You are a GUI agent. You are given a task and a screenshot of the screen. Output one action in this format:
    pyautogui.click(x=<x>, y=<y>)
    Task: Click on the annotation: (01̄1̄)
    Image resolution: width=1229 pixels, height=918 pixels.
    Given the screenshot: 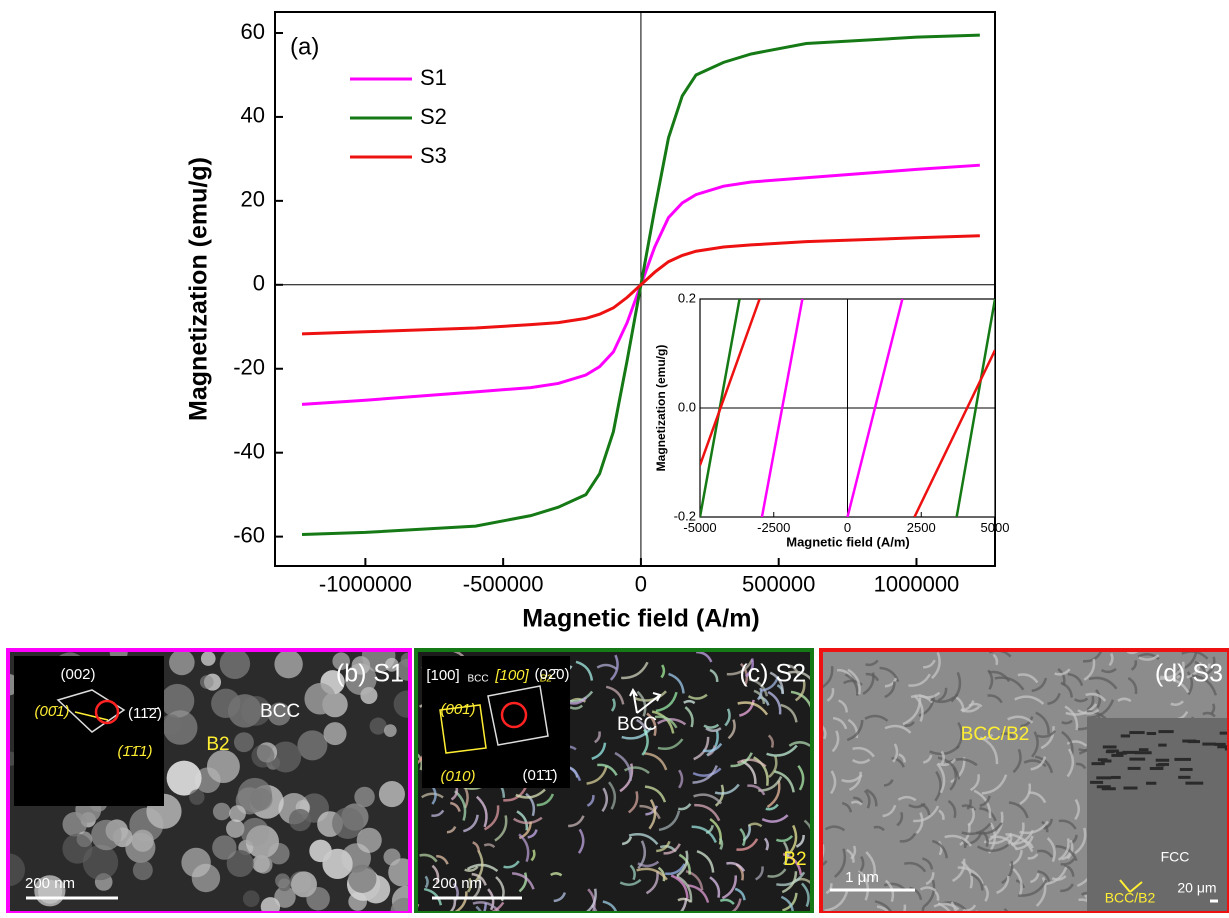 What is the action you would take?
    pyautogui.click(x=539, y=775)
    